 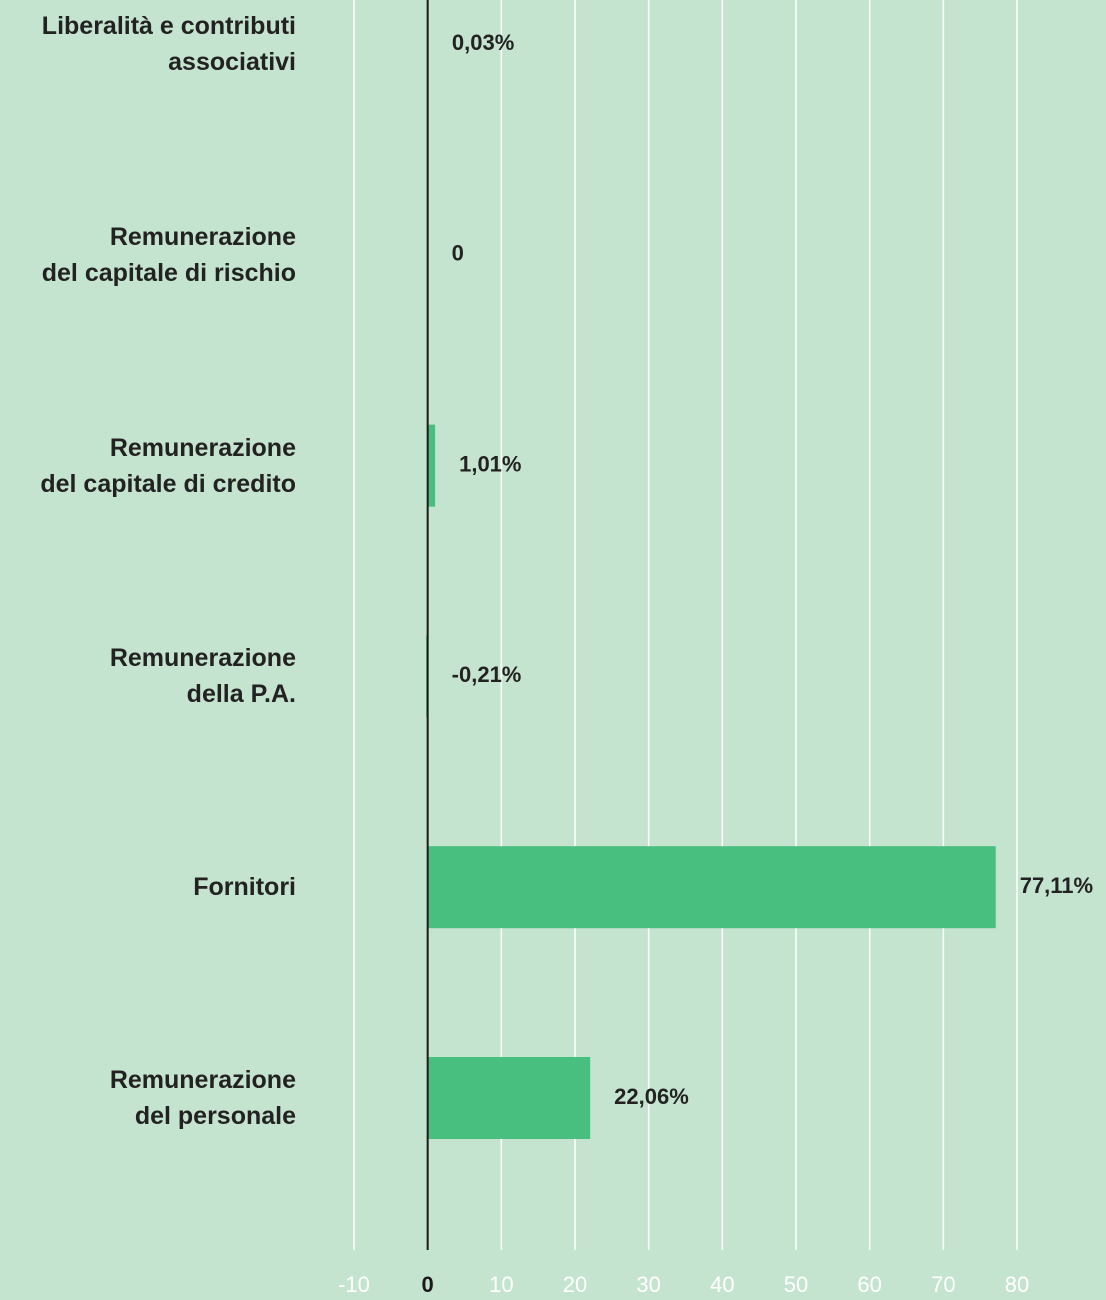 I want to click on x-tick-label: 10, so click(x=501, y=1284).